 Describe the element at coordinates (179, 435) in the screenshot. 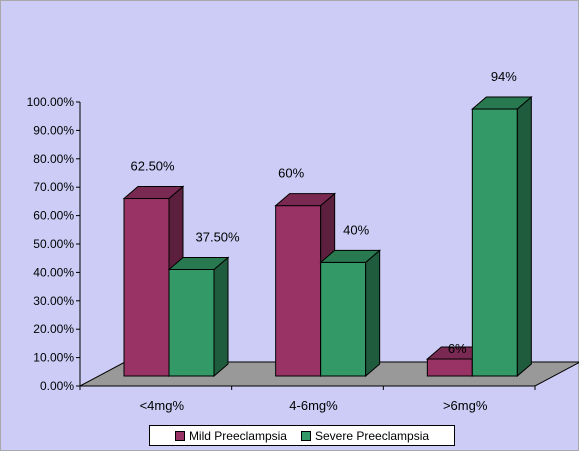

I see `legend-swatch-mild` at that location.